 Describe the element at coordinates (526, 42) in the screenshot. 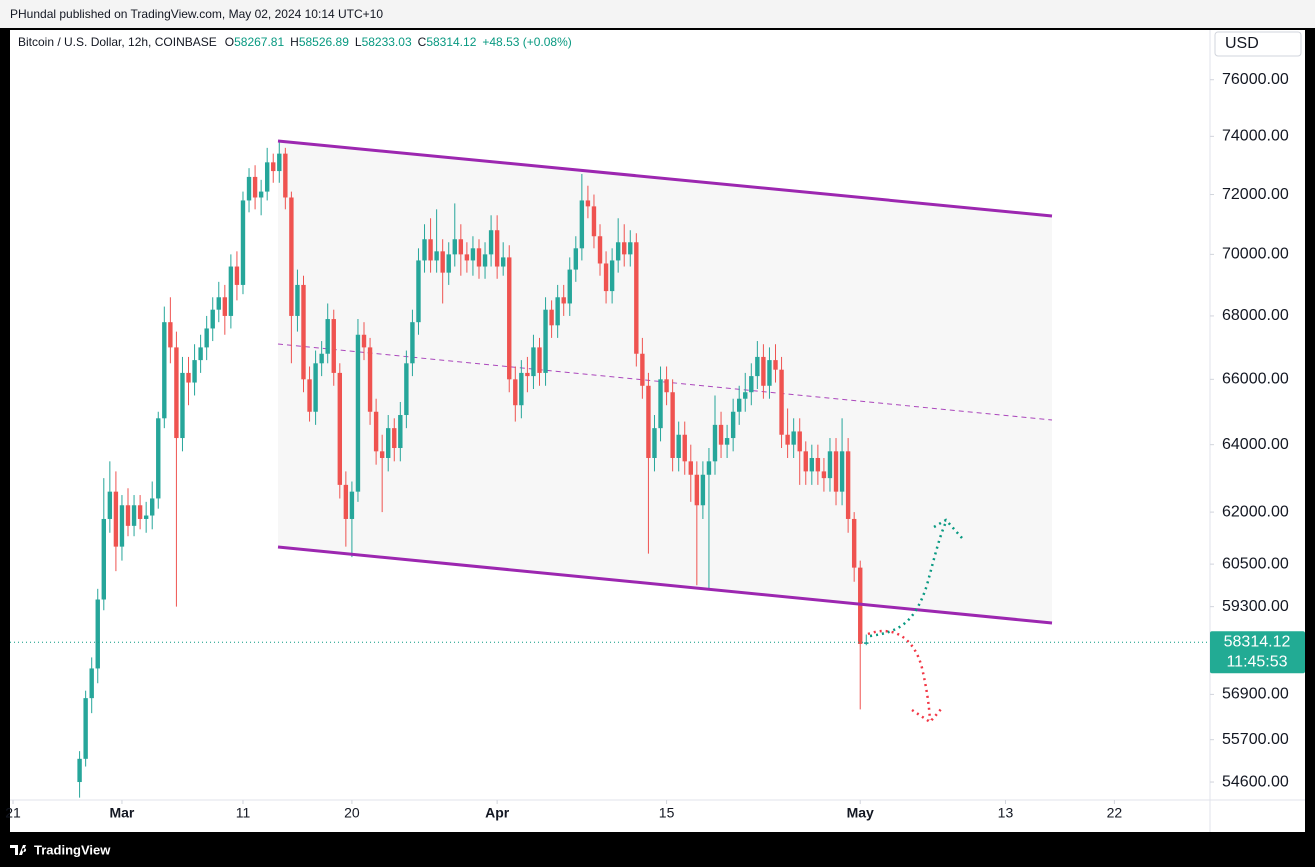

I see `change: +48.53 (+0.08%)` at that location.